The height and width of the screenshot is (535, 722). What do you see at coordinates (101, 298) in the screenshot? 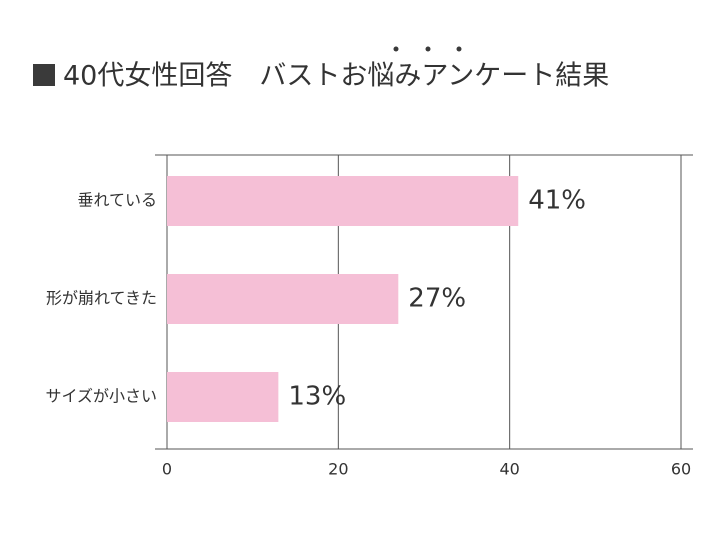
I see `y-tick-label: 形が崩れてきた` at bounding box center [101, 298].